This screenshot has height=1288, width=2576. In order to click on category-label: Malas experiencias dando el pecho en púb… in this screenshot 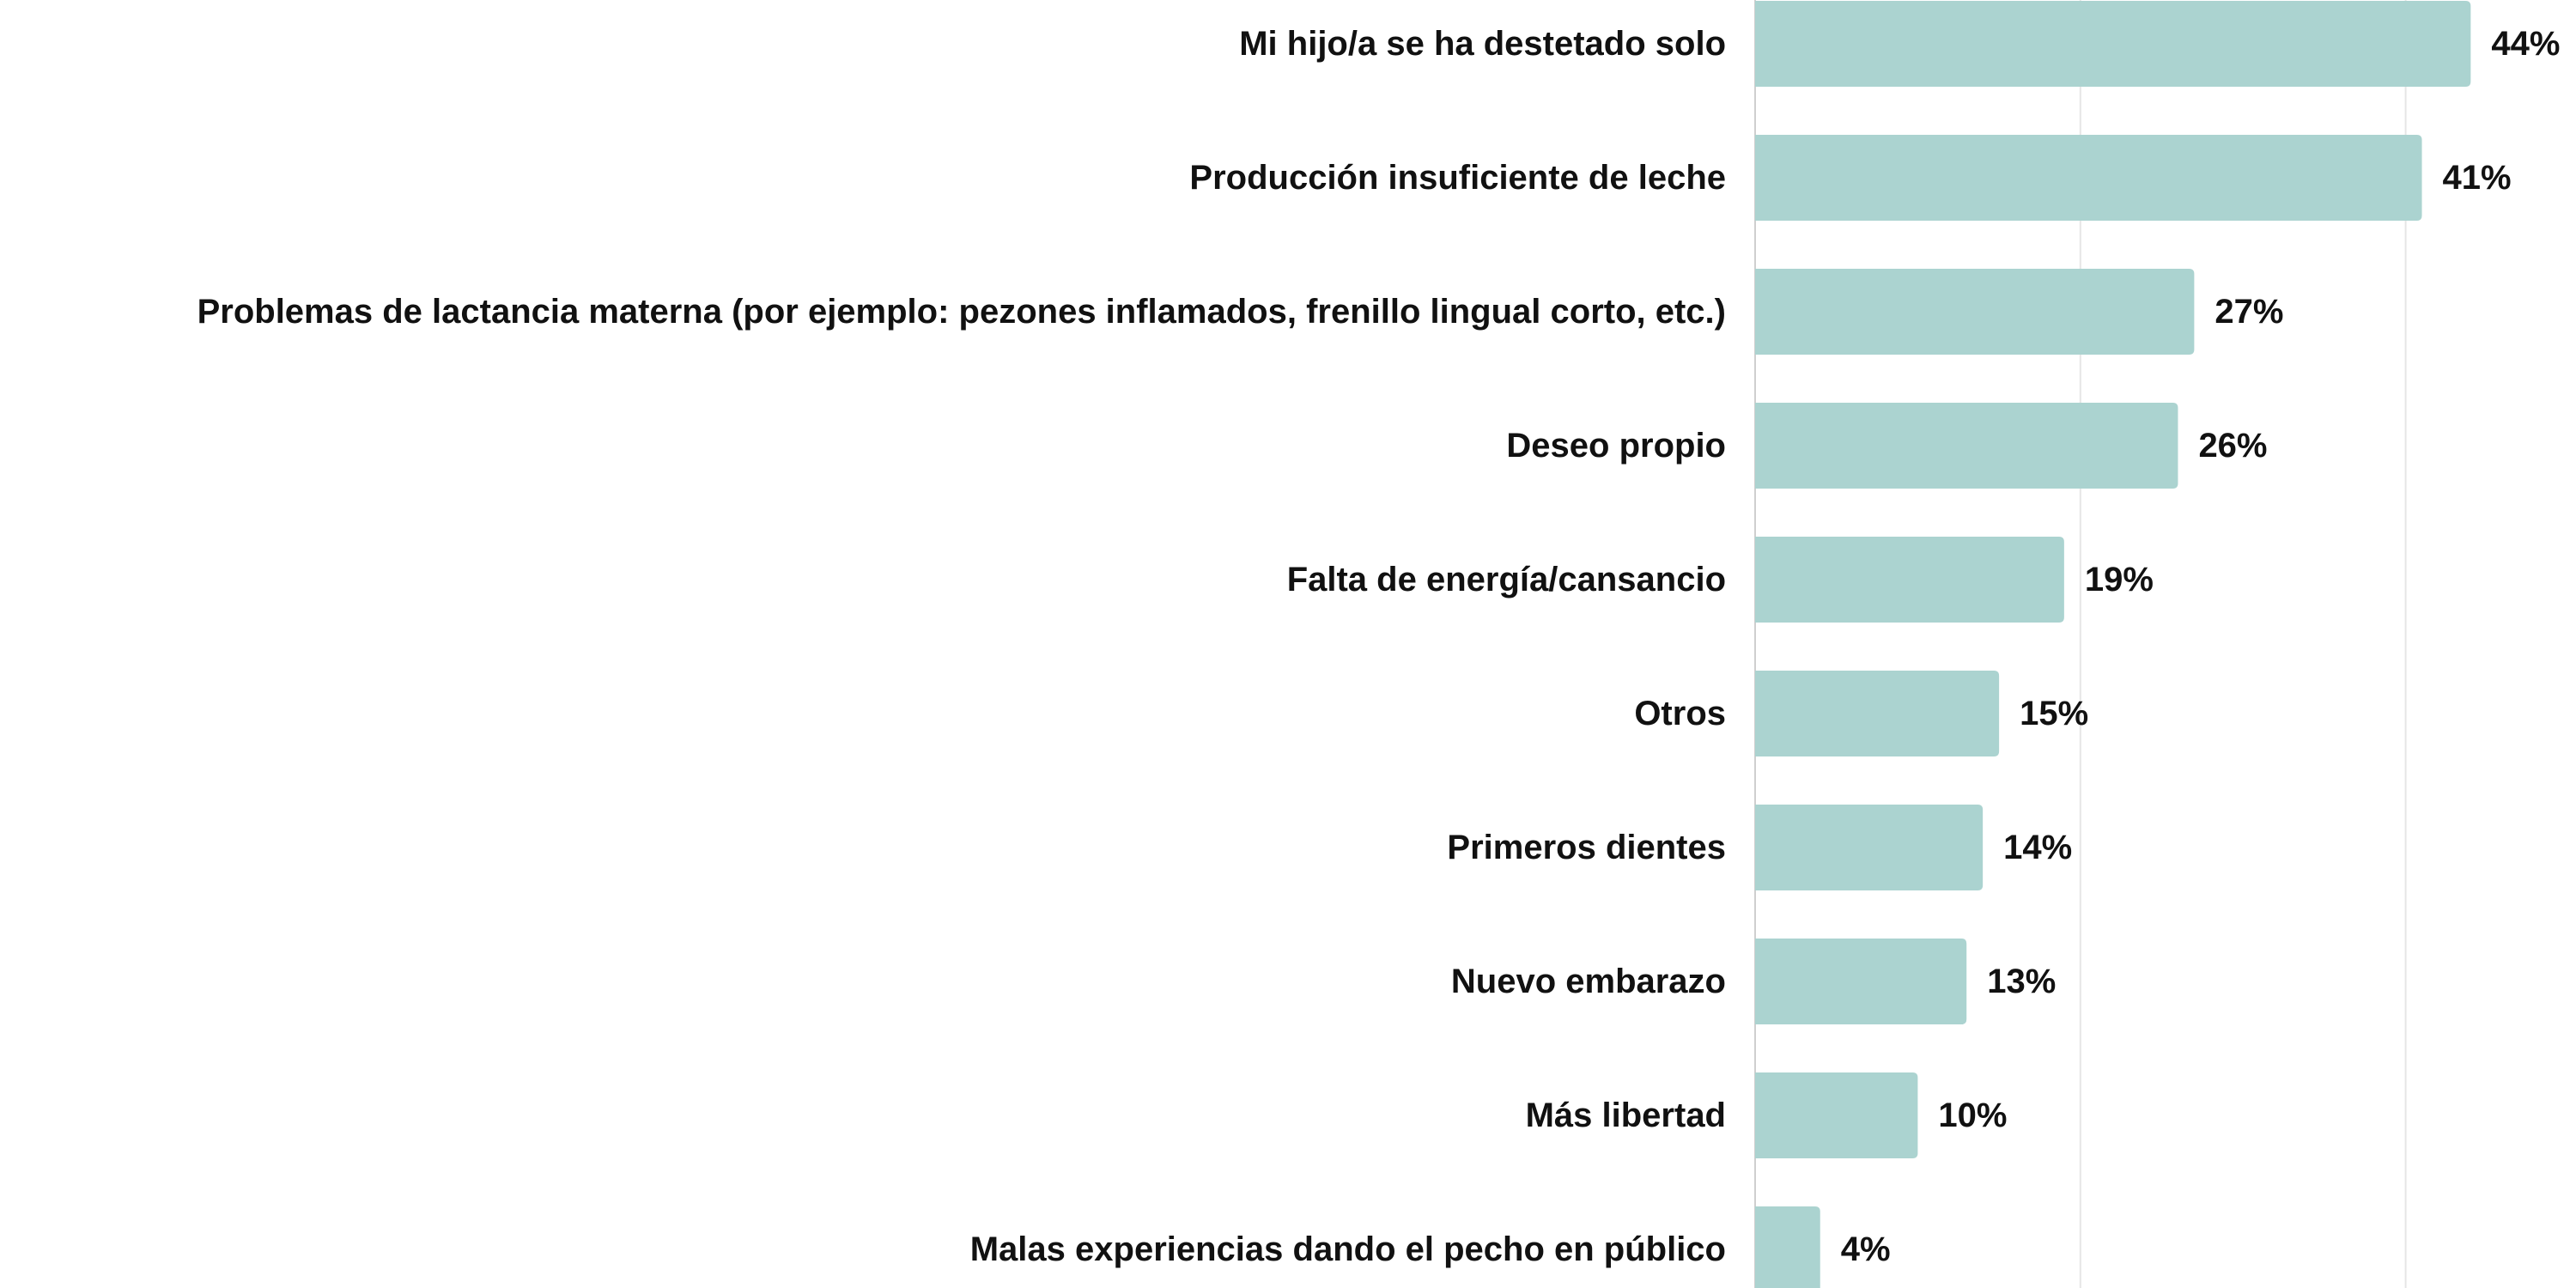, I will do `click(1348, 1249)`.